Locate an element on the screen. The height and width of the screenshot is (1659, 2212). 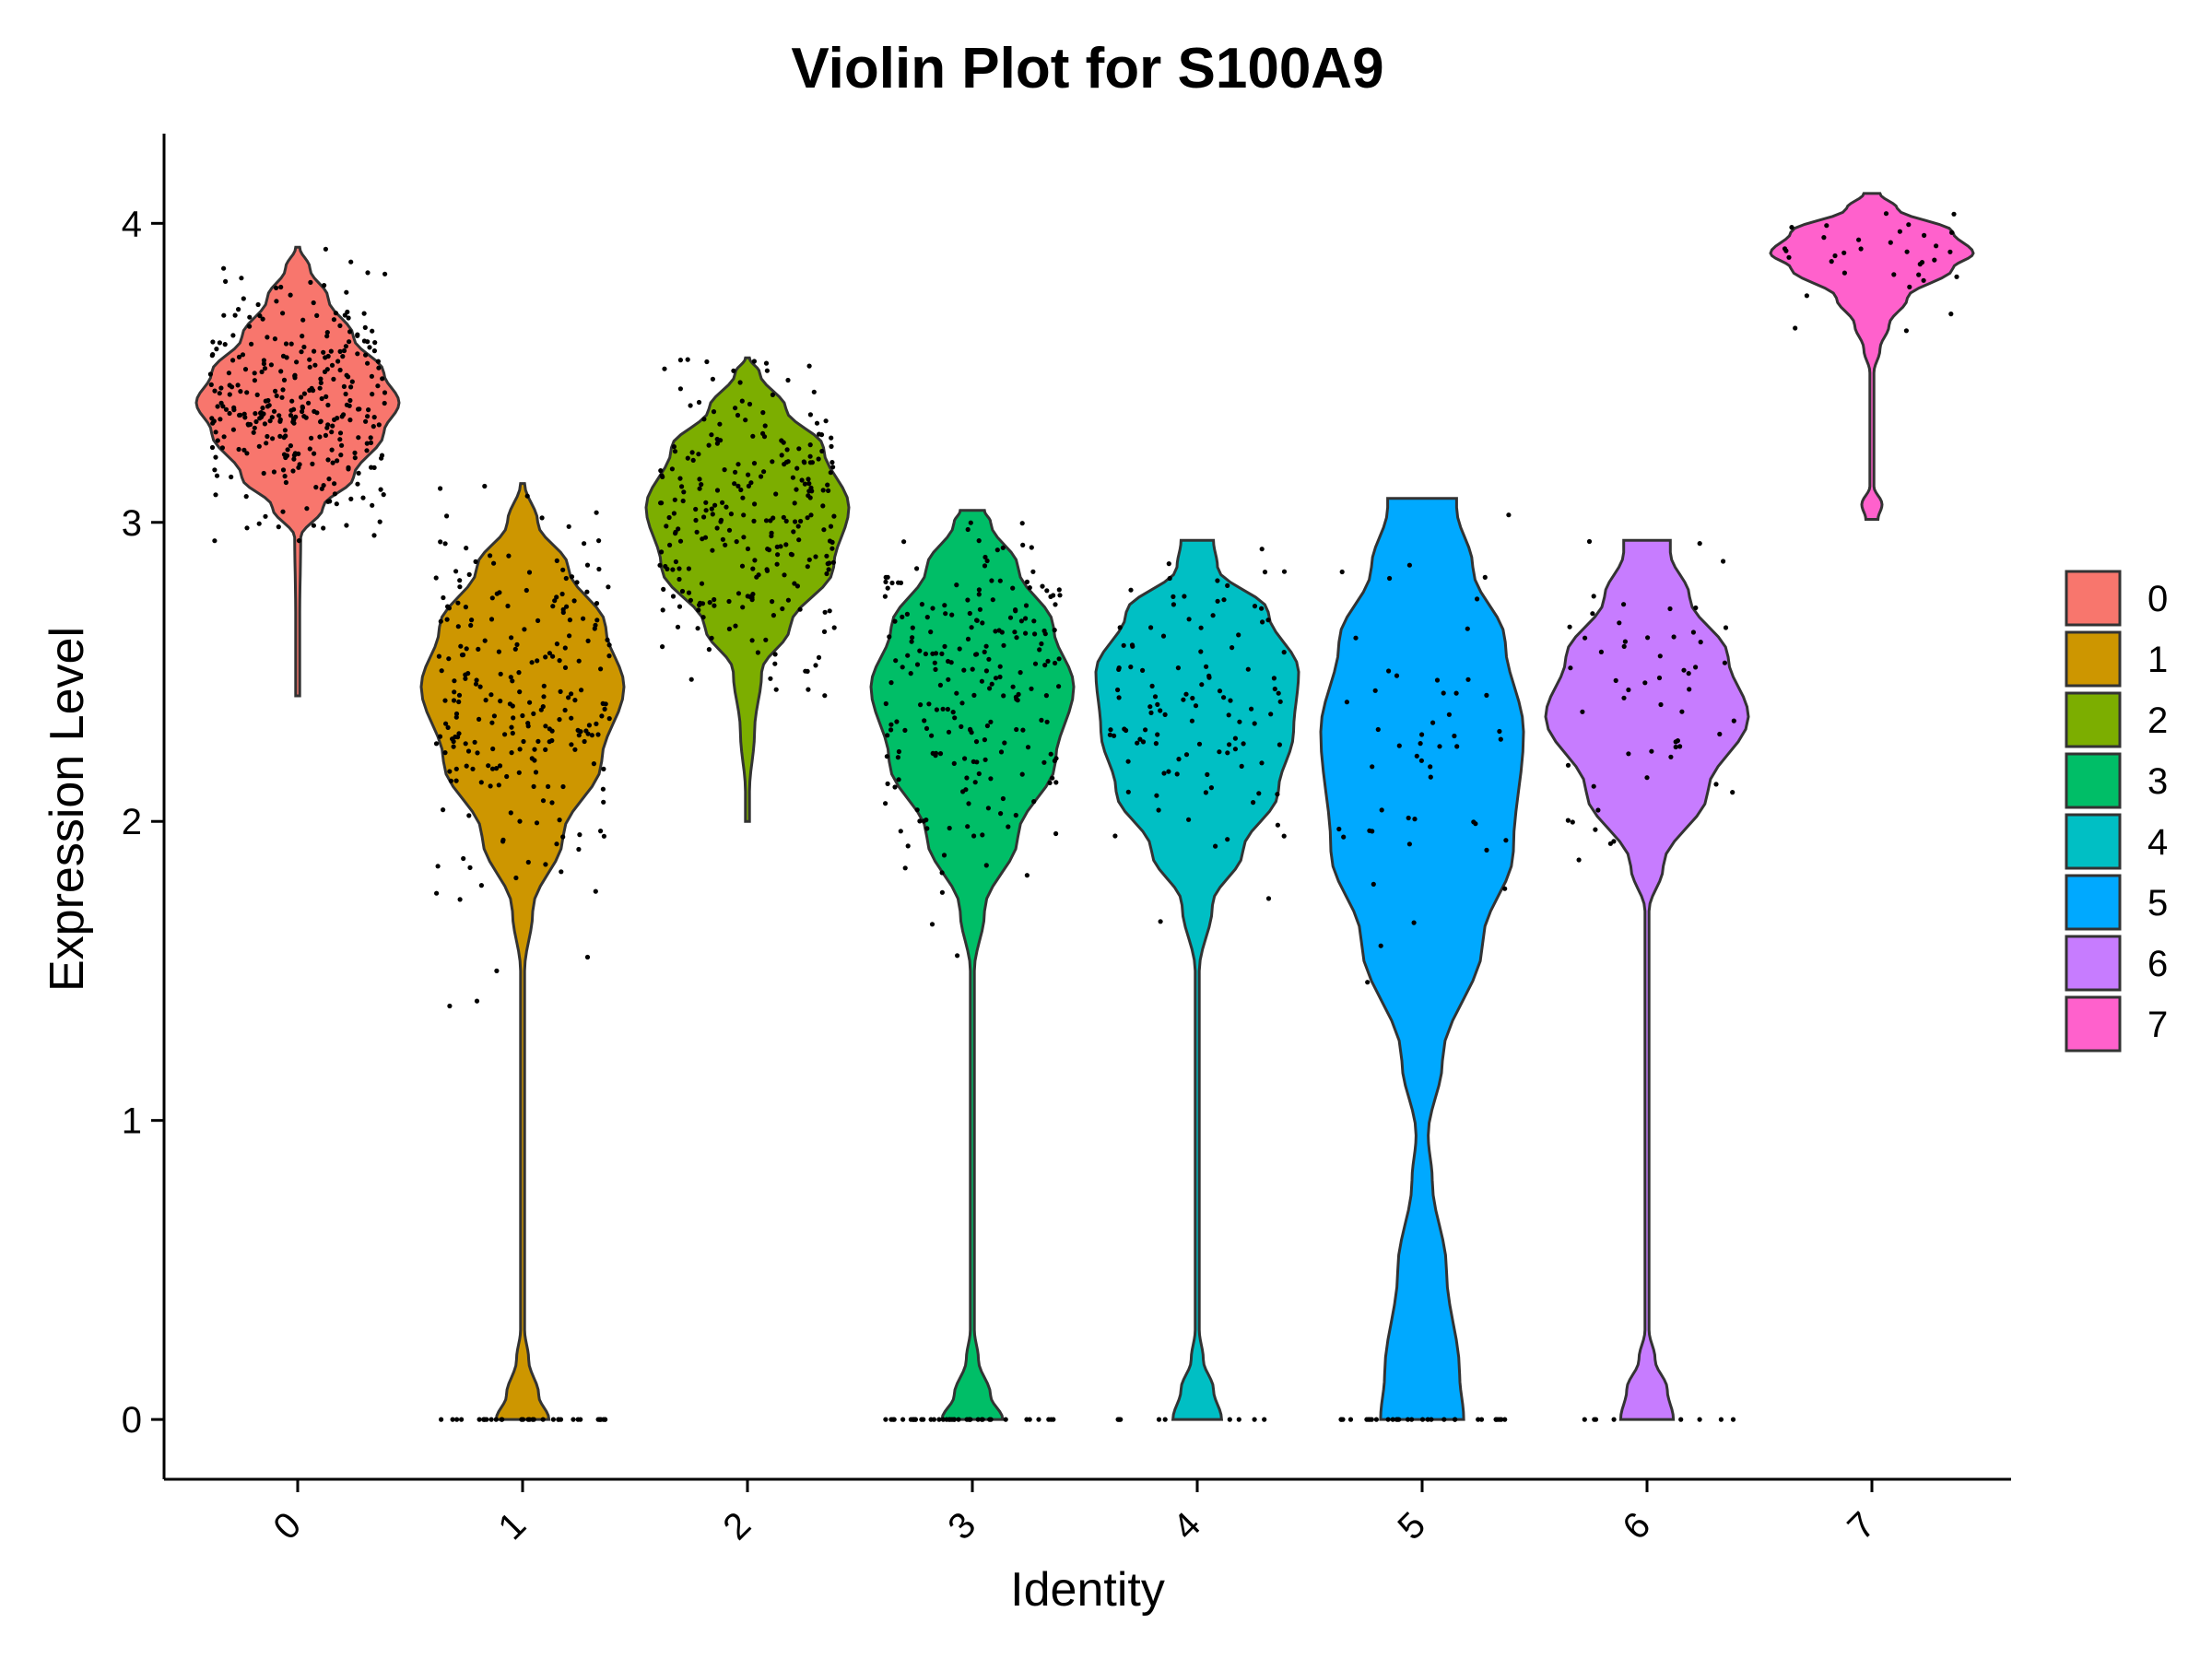
legend-label-5: 5 is located at coordinates (2157, 903).